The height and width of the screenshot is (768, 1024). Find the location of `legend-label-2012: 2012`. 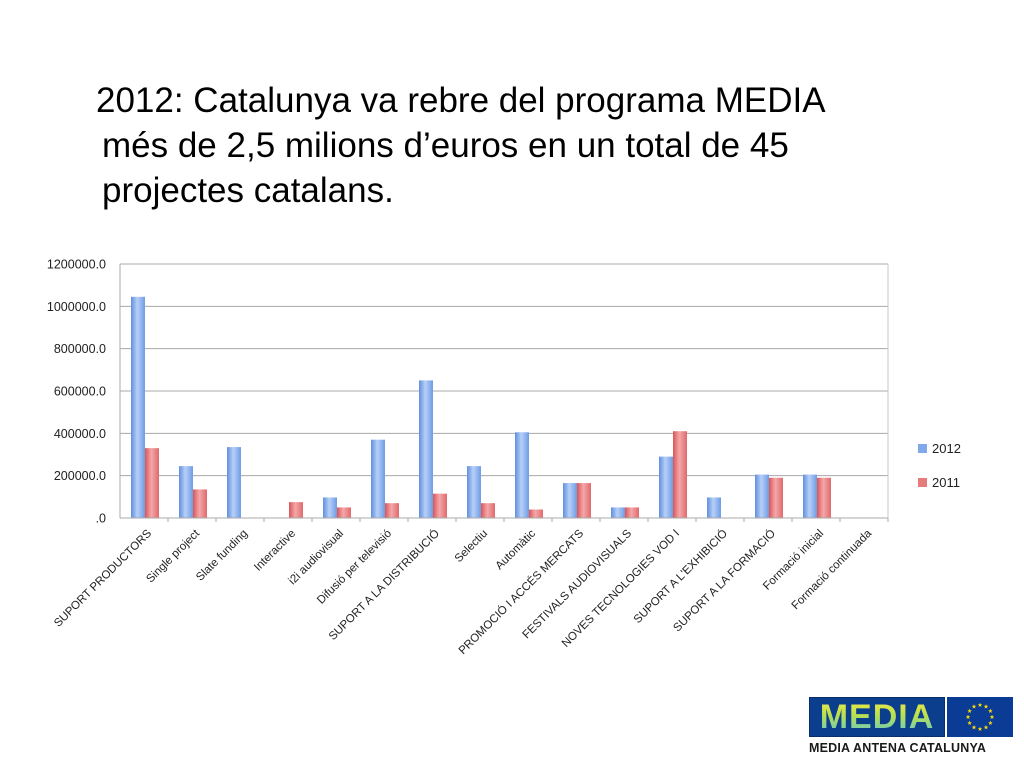

legend-label-2012: 2012 is located at coordinates (946, 448).